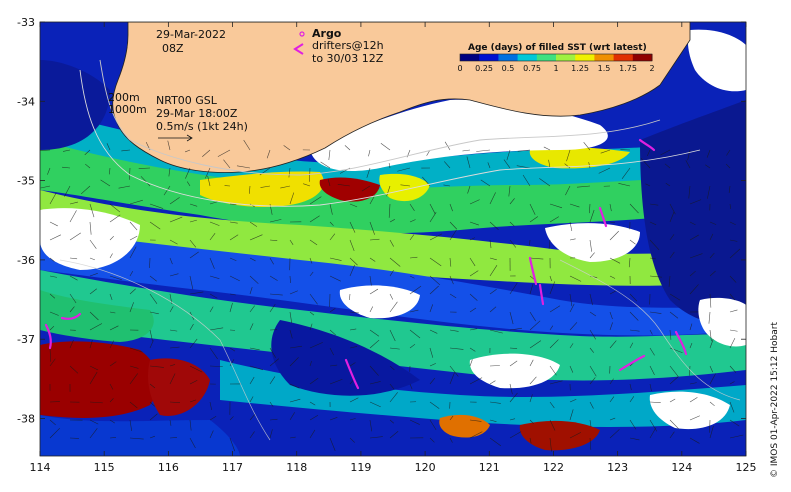  What do you see at coordinates (459, 68) in the screenshot?
I see `legend-tick-label: 0` at bounding box center [459, 68].